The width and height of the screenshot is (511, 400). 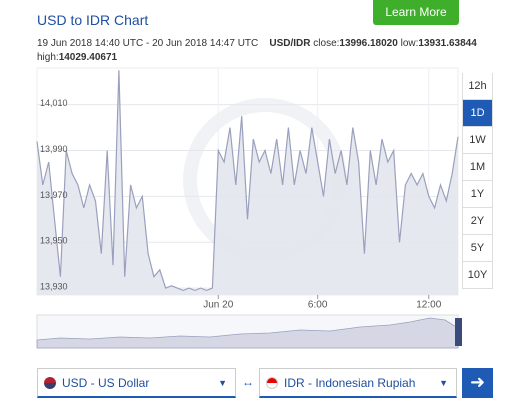 I want to click on x-tick-label: Jun 20, so click(x=218, y=305).